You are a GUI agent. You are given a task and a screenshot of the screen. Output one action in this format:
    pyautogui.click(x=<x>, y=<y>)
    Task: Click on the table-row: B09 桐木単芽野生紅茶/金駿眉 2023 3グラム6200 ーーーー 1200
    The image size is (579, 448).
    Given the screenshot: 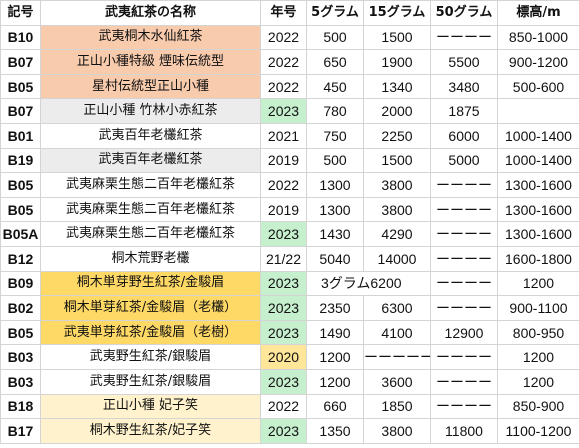 What is the action you would take?
    pyautogui.click(x=289, y=283)
    